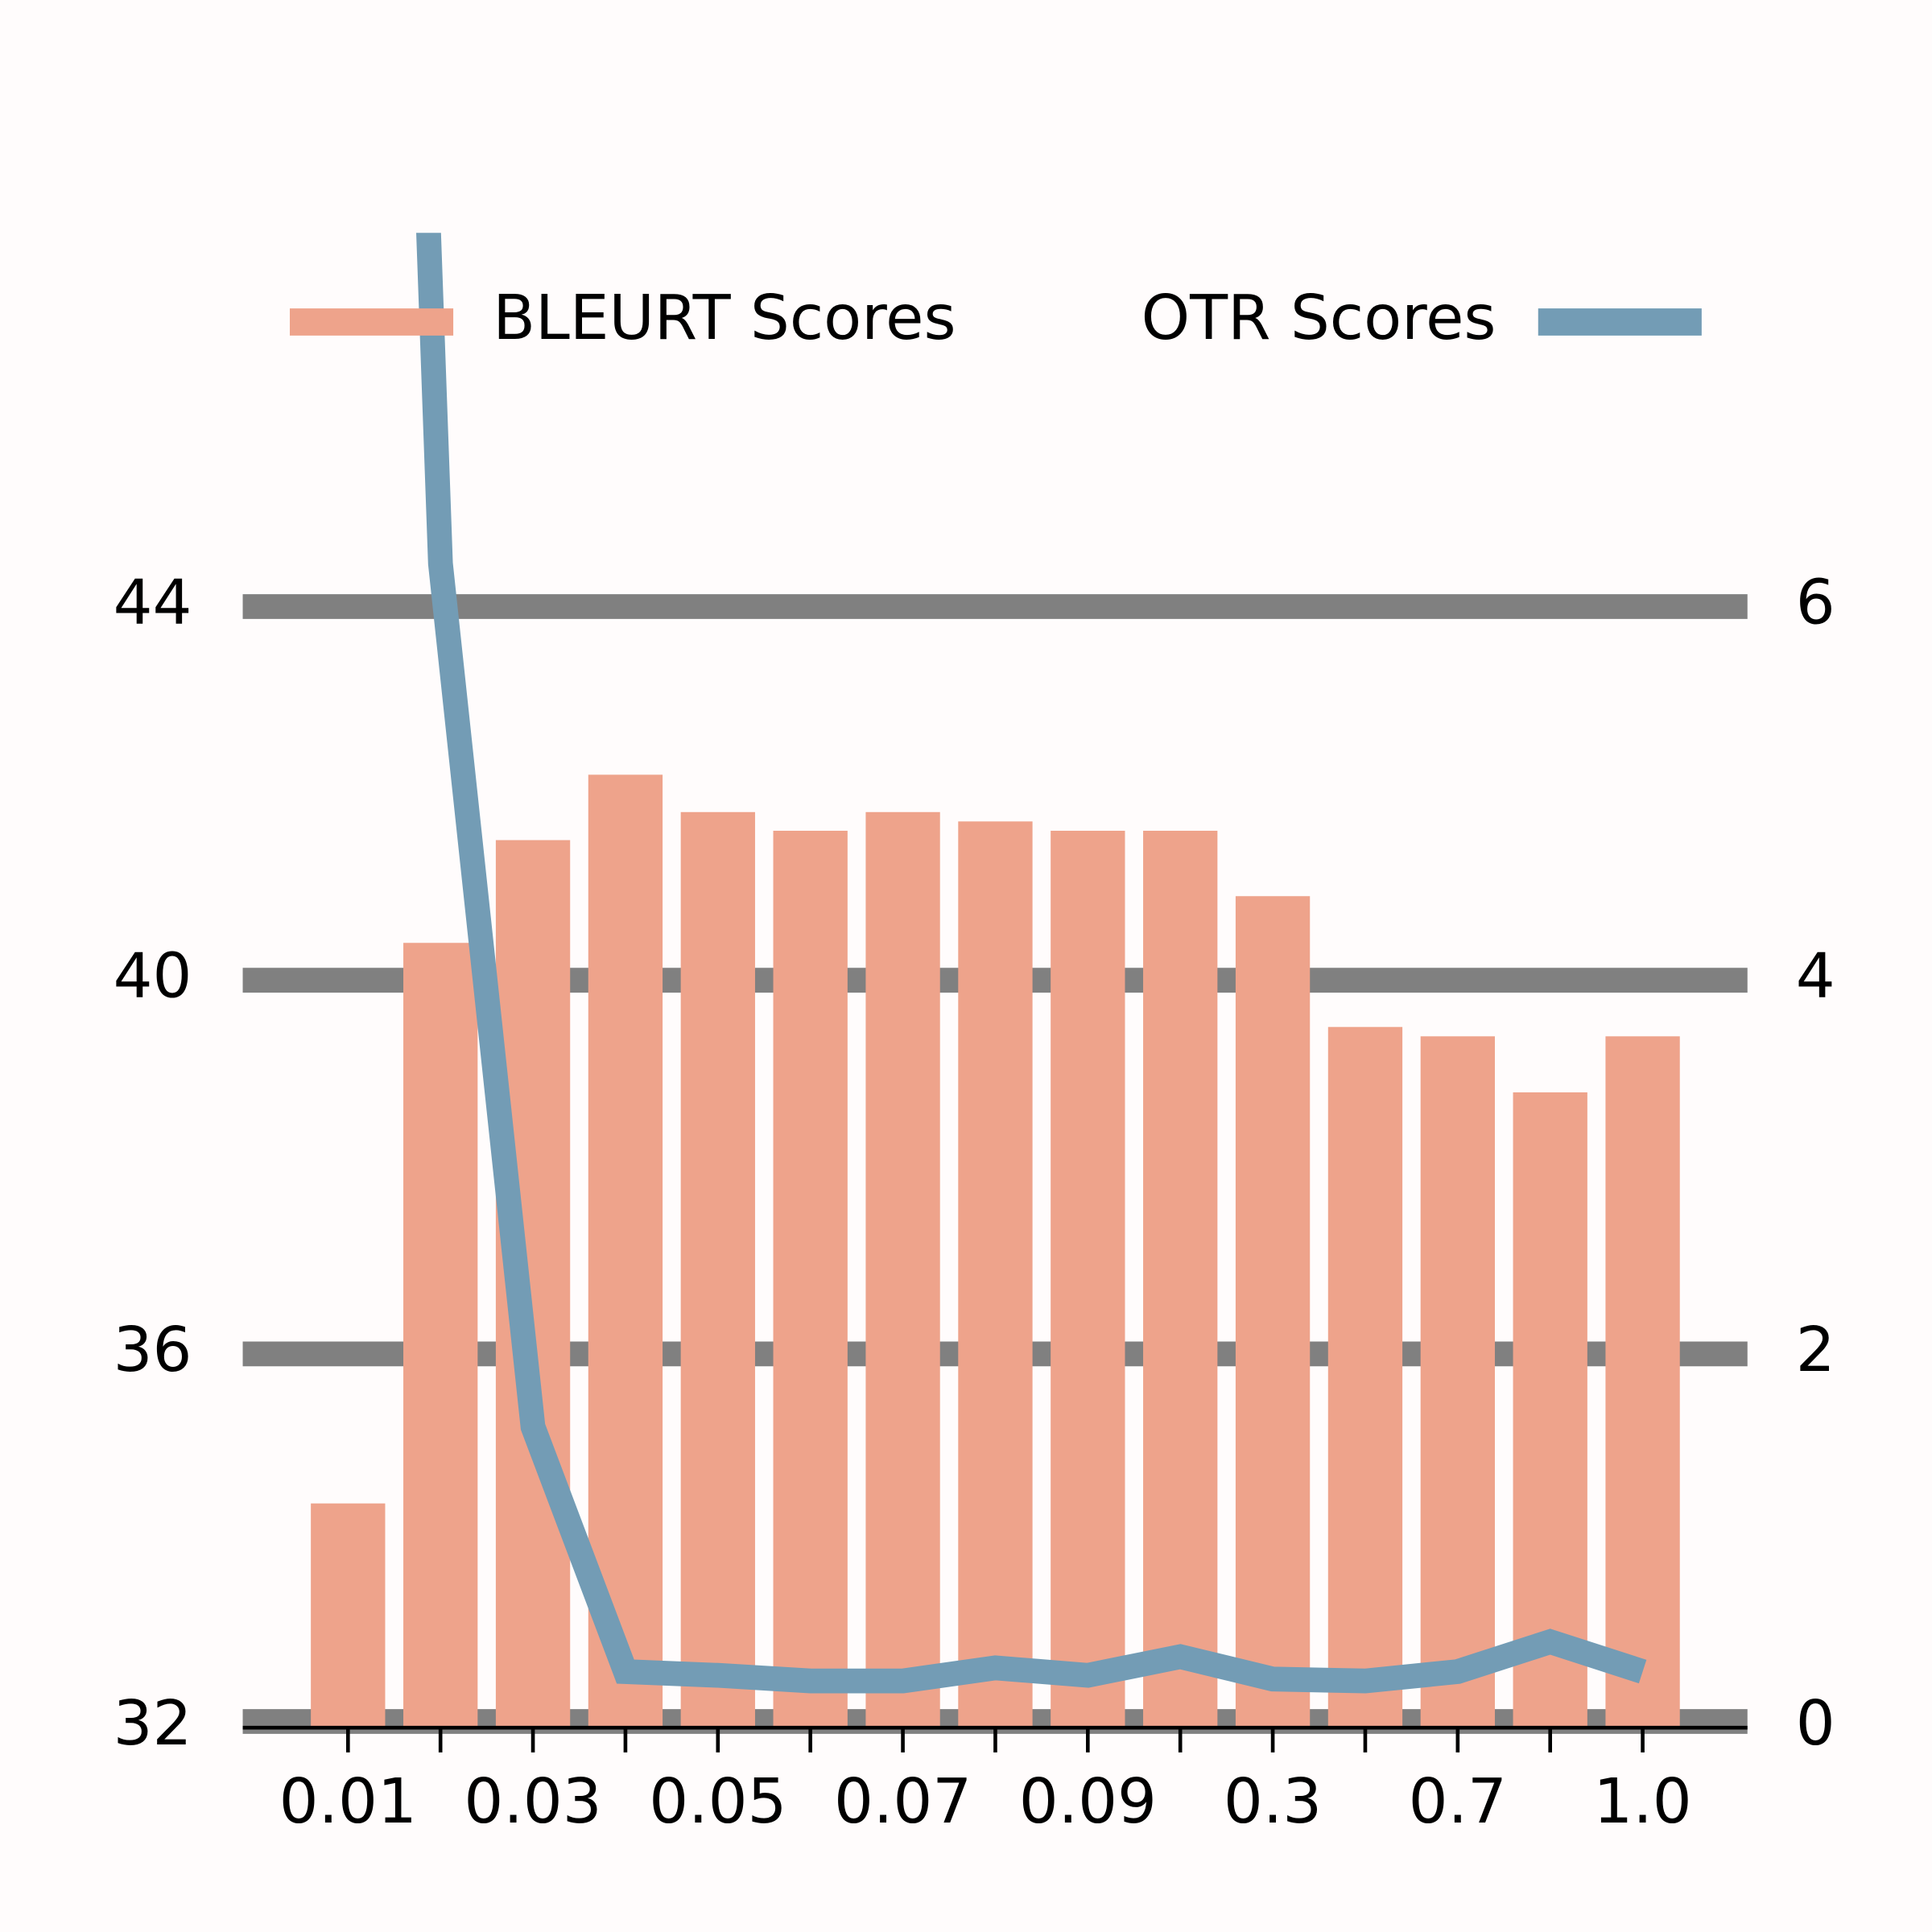 The height and width of the screenshot is (1932, 1932). I want to click on y-tick-label: 32, so click(153, 1724).